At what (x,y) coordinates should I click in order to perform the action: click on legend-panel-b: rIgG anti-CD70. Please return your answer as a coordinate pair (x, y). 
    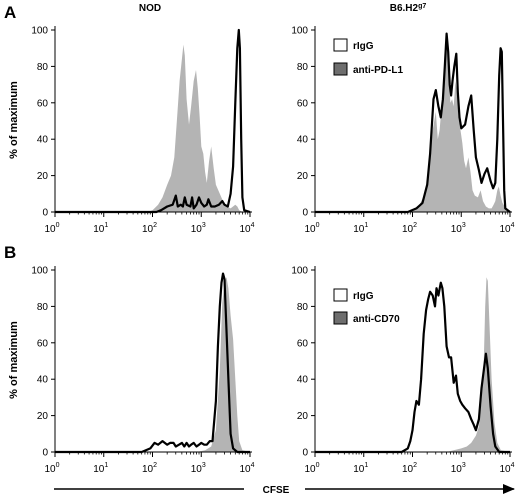
    Looking at the image, I should click on (366, 306).